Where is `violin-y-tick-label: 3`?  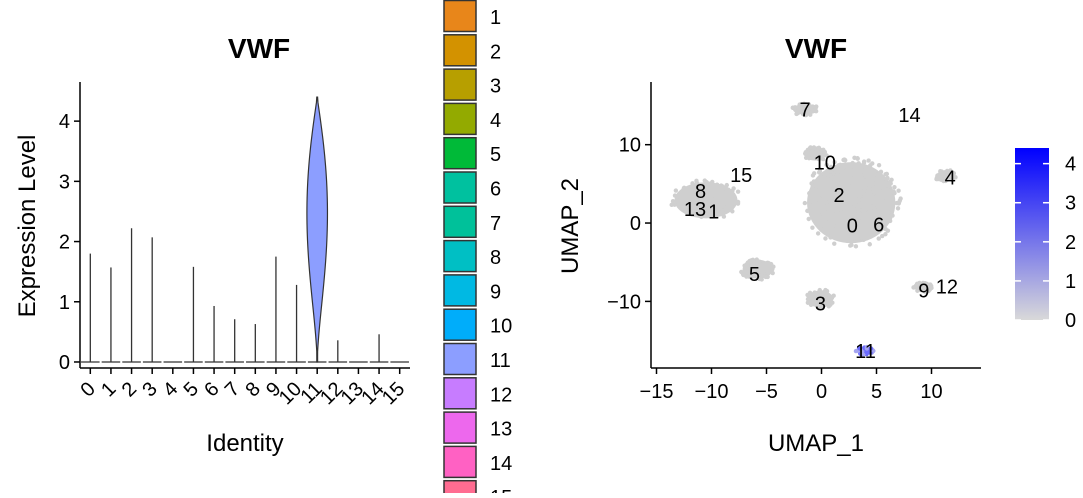 violin-y-tick-label: 3 is located at coordinates (64, 182).